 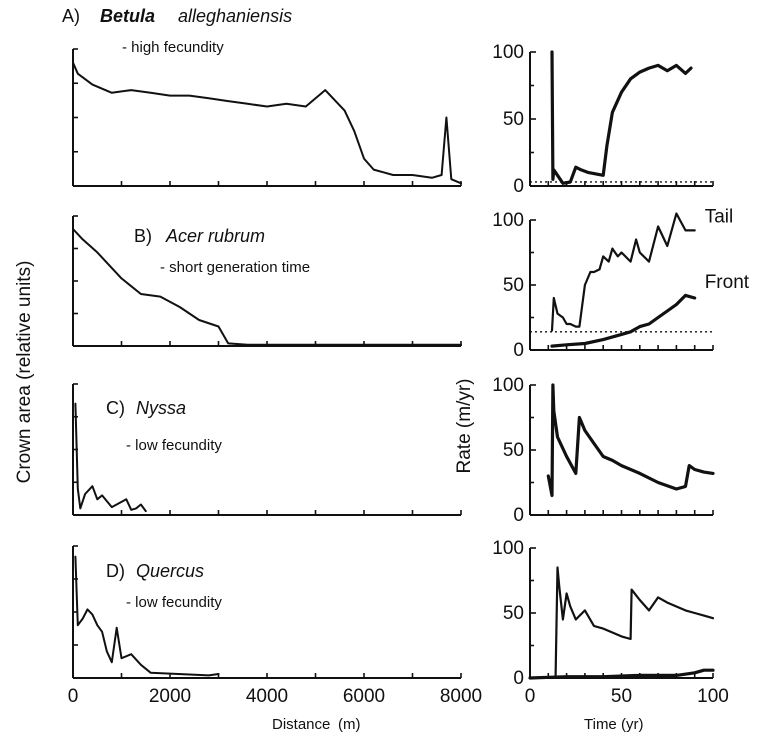 I want to click on chart-6: 0 50 100 Tail Front, so click(x=620, y=283).